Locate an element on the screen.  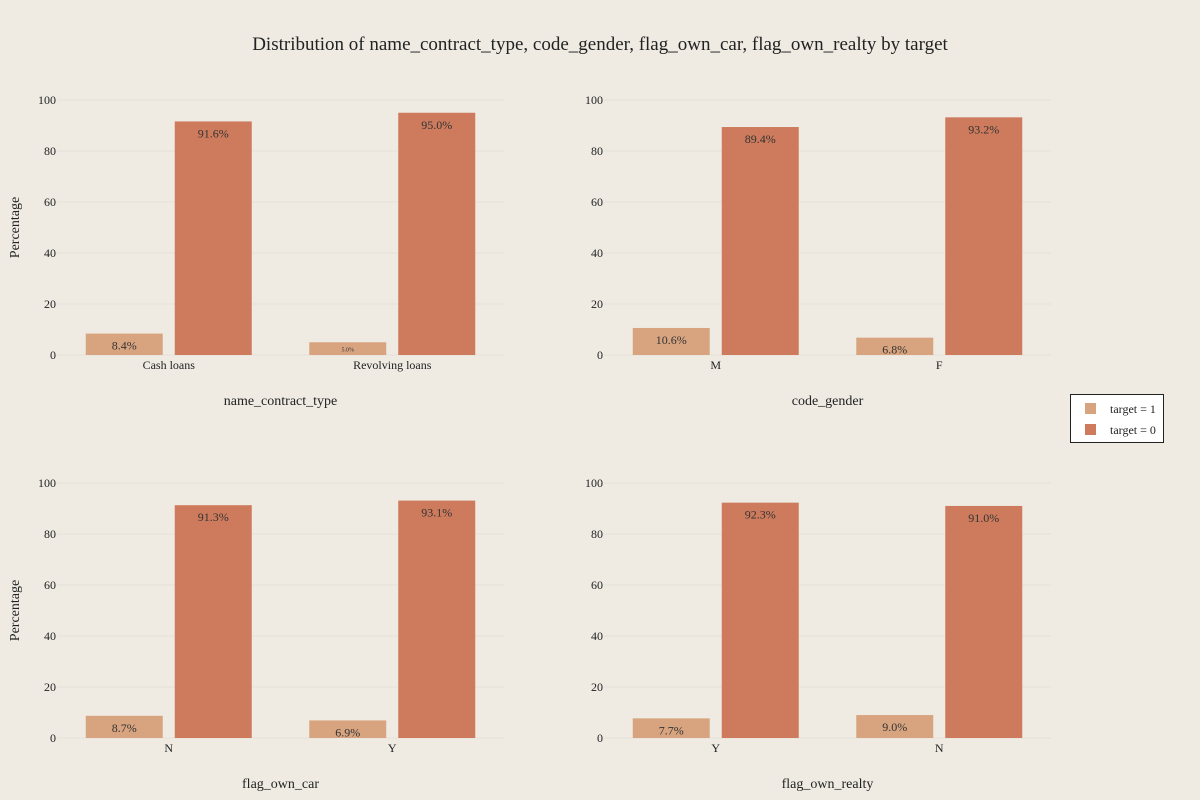
legend-swatch-target0 is located at coordinates (1090, 429).